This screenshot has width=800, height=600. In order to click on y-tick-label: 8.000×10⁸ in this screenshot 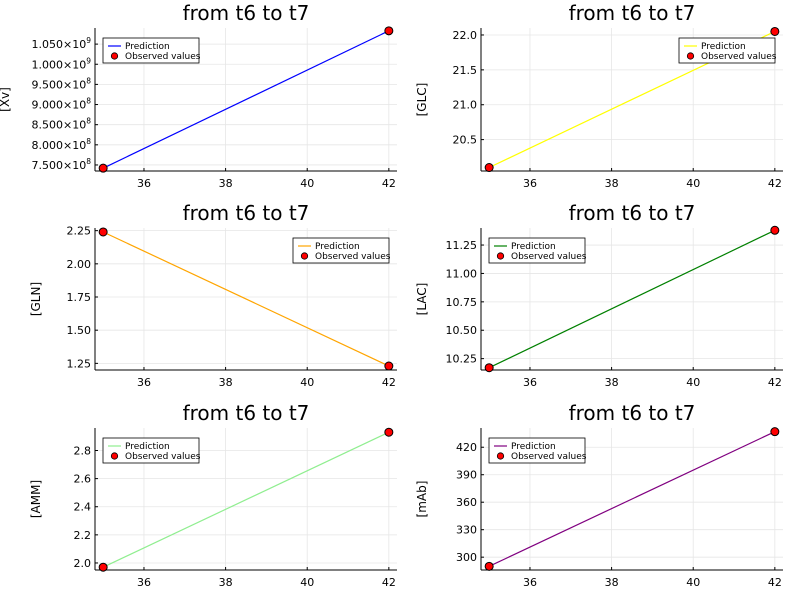, I will do `click(62, 144)`.